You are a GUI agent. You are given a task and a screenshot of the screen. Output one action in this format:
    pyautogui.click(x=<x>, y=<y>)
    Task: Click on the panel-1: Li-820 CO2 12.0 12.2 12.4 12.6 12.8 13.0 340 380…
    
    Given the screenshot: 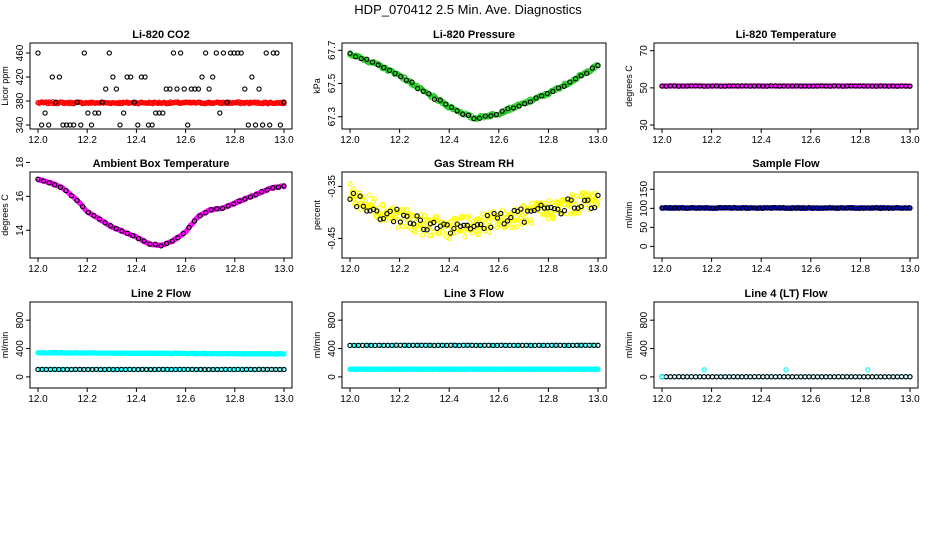 What is the action you would take?
    pyautogui.click(x=147, y=87)
    